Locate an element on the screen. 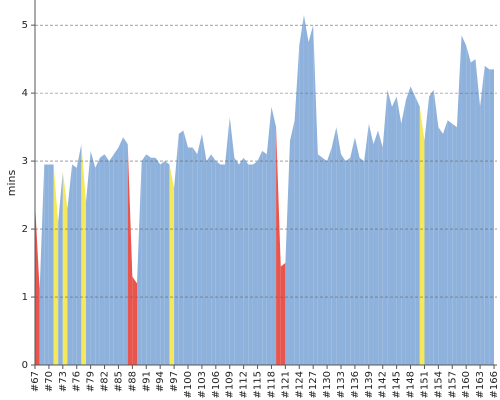 The image size is (500, 400). x-tick-label: #79 is located at coordinates (91, 381).